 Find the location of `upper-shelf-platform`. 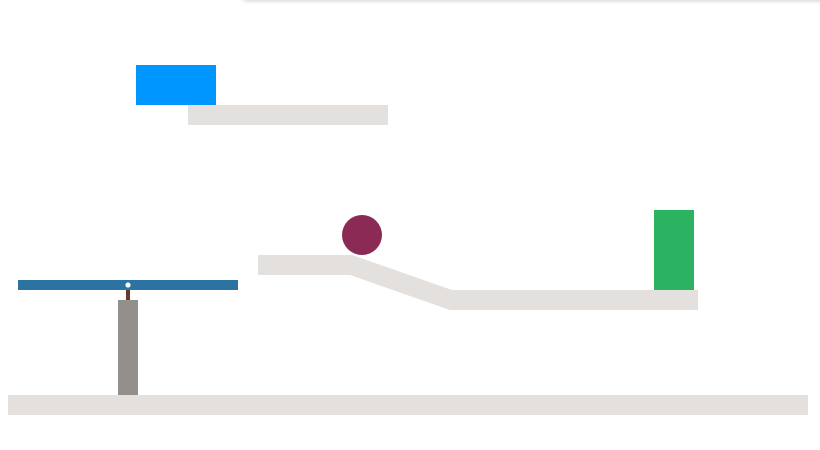

upper-shelf-platform is located at coordinates (288, 115).